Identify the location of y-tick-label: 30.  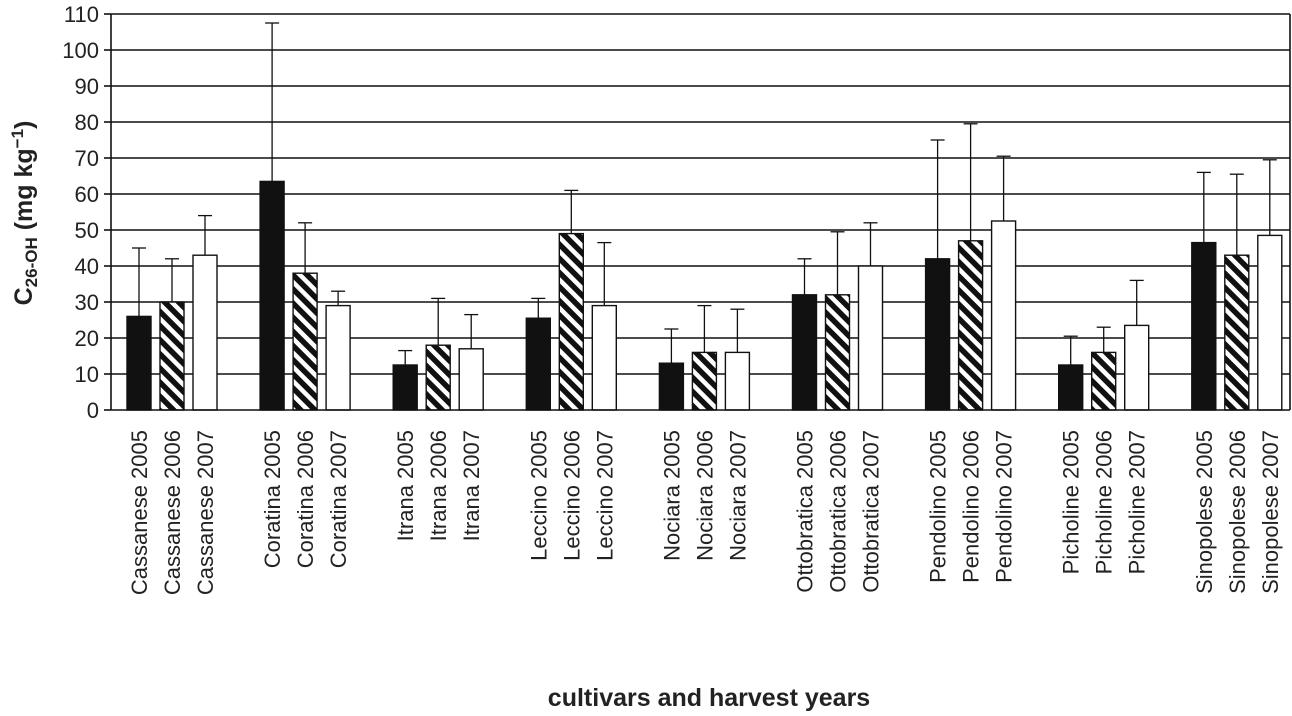
(87, 302).